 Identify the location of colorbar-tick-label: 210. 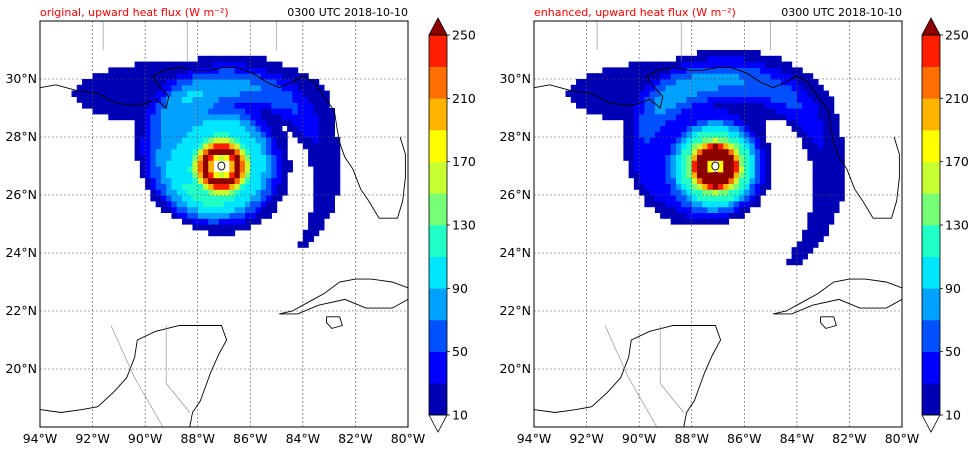
(957, 98).